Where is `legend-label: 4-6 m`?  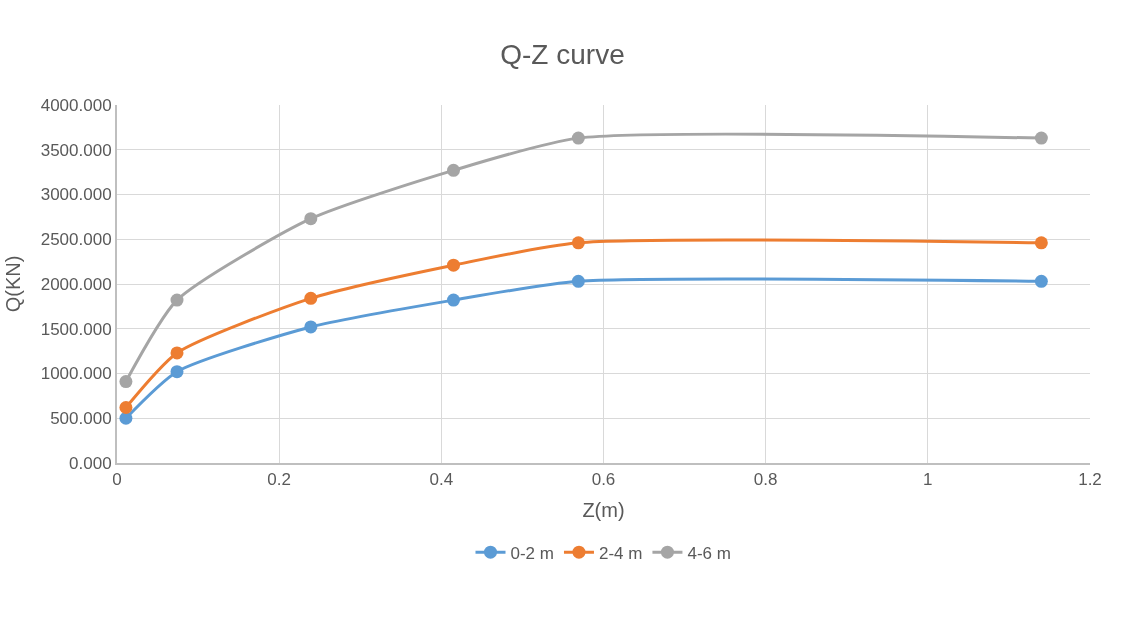
legend-label: 4-6 m is located at coordinates (709, 553).